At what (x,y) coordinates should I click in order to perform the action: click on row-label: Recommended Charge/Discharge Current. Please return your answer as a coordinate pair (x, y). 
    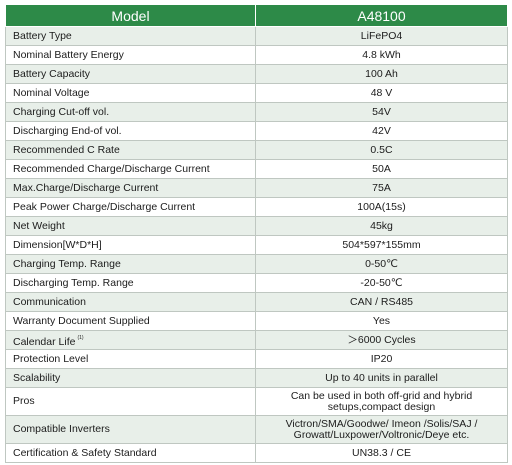
    Looking at the image, I should click on (130, 169).